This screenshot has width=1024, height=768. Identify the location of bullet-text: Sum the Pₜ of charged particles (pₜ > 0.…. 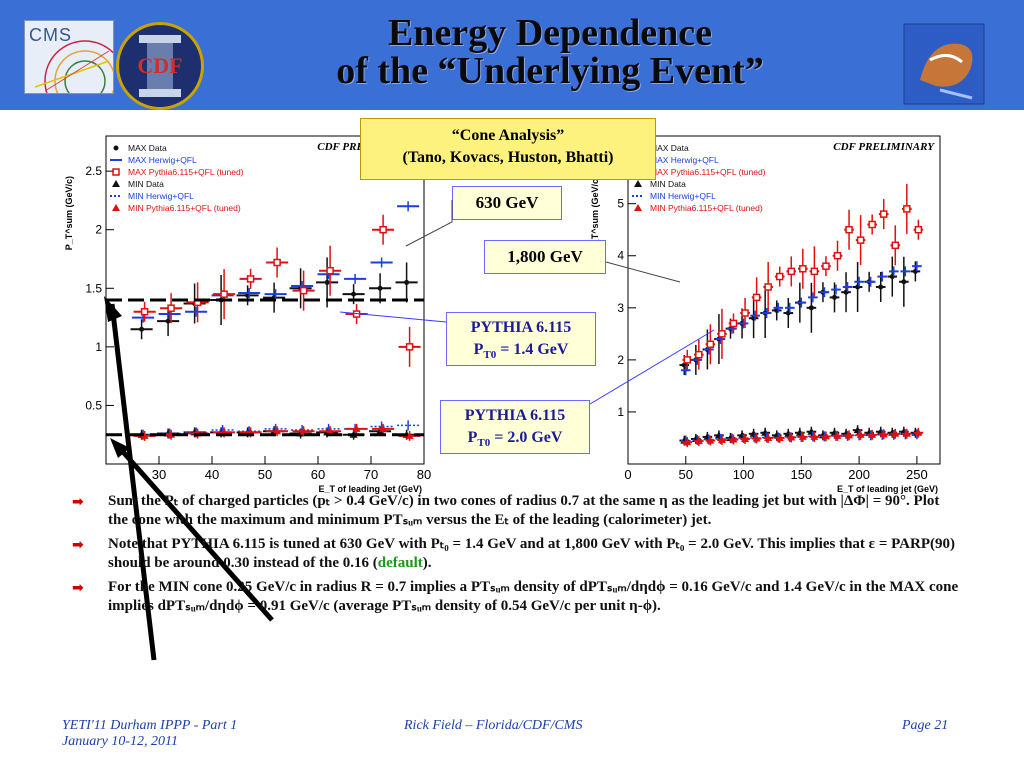
(524, 510).